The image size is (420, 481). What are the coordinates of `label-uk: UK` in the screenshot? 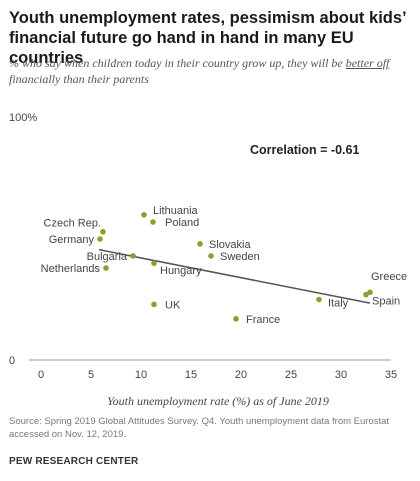 It's located at (173, 305).